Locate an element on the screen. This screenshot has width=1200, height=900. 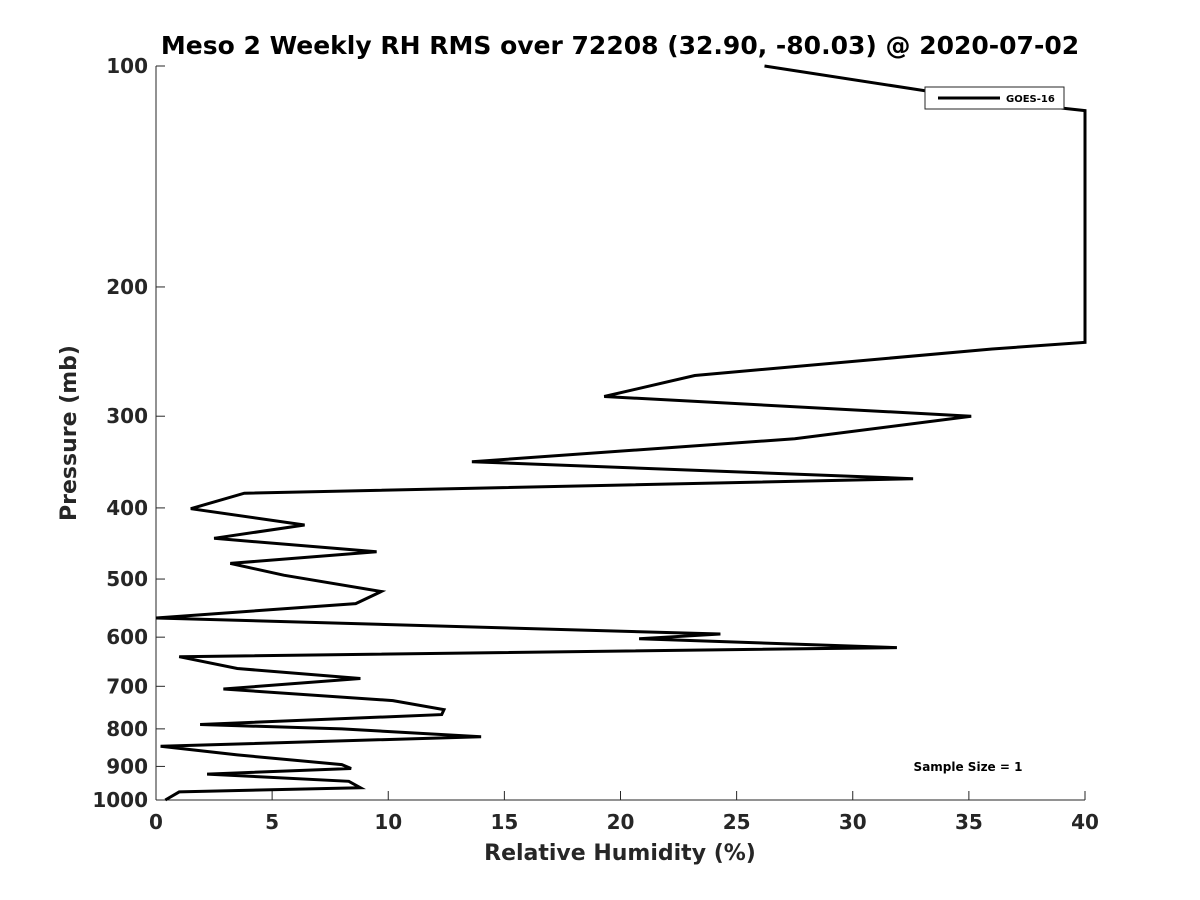
y-tick-label: 700 is located at coordinates (127, 686).